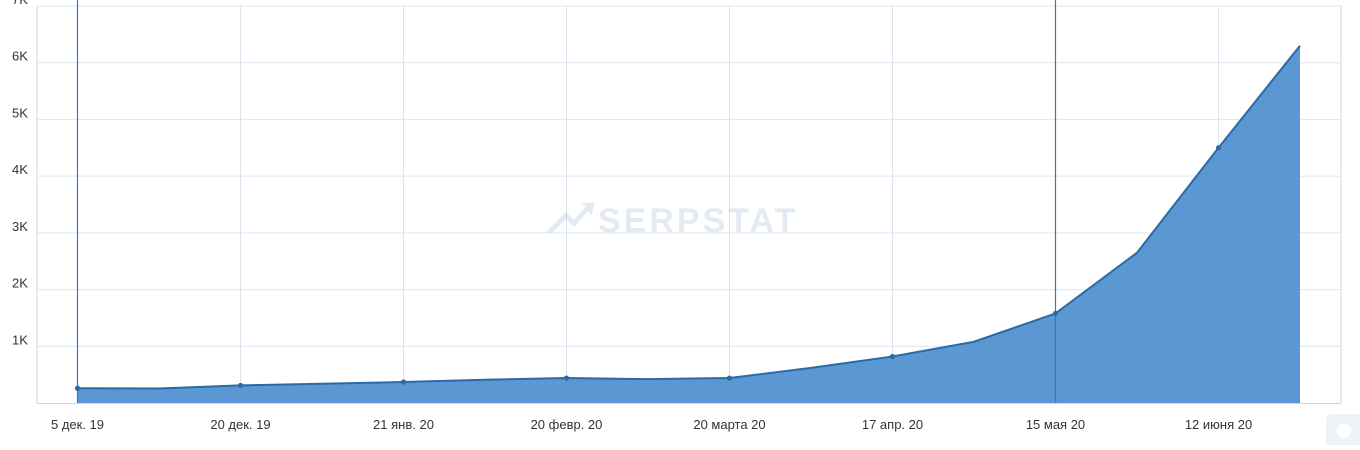 The height and width of the screenshot is (450, 1360). I want to click on circle-icon, so click(1344, 431).